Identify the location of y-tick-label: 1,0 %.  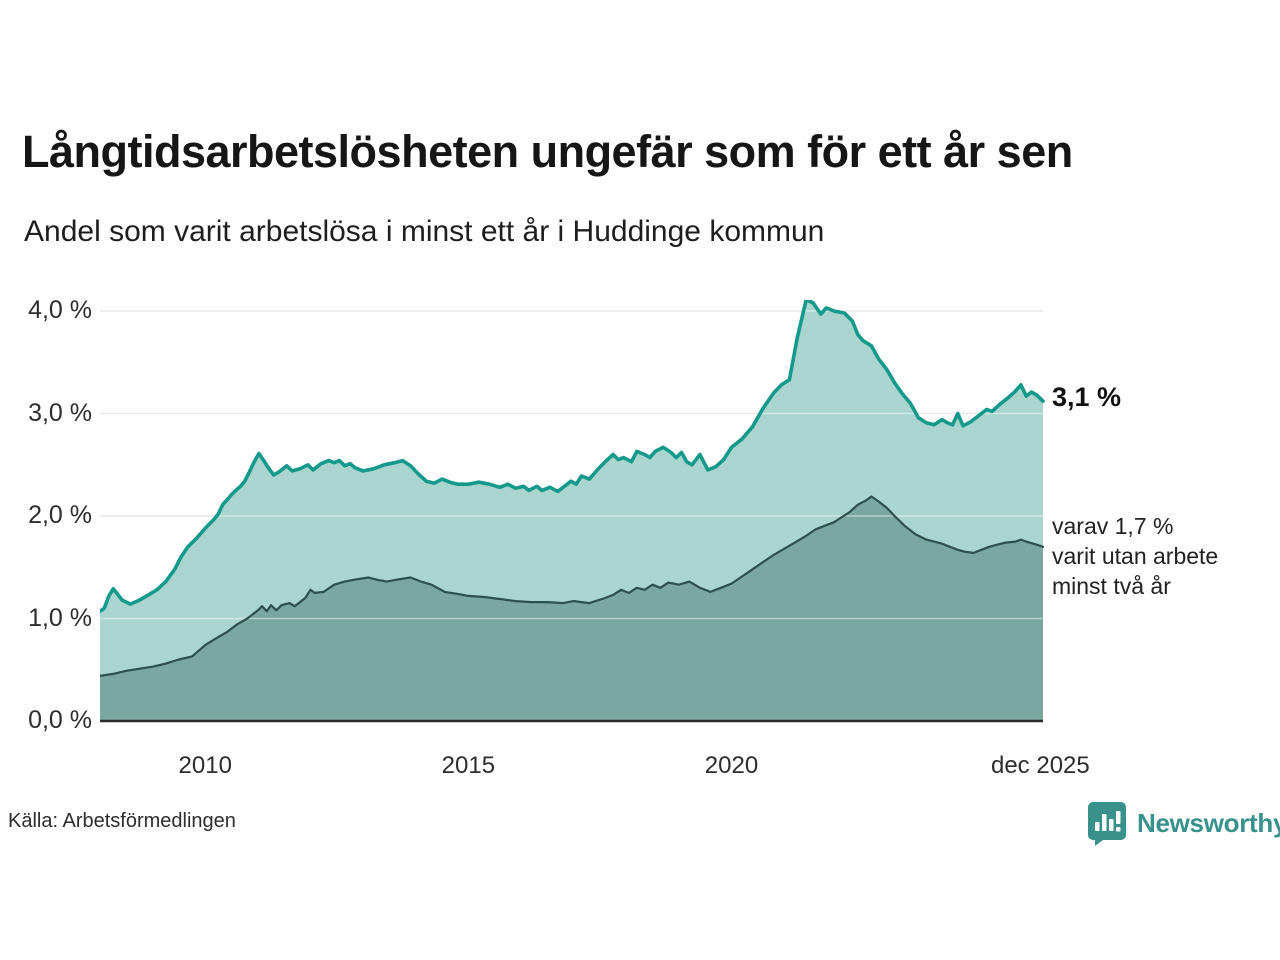
(60, 617).